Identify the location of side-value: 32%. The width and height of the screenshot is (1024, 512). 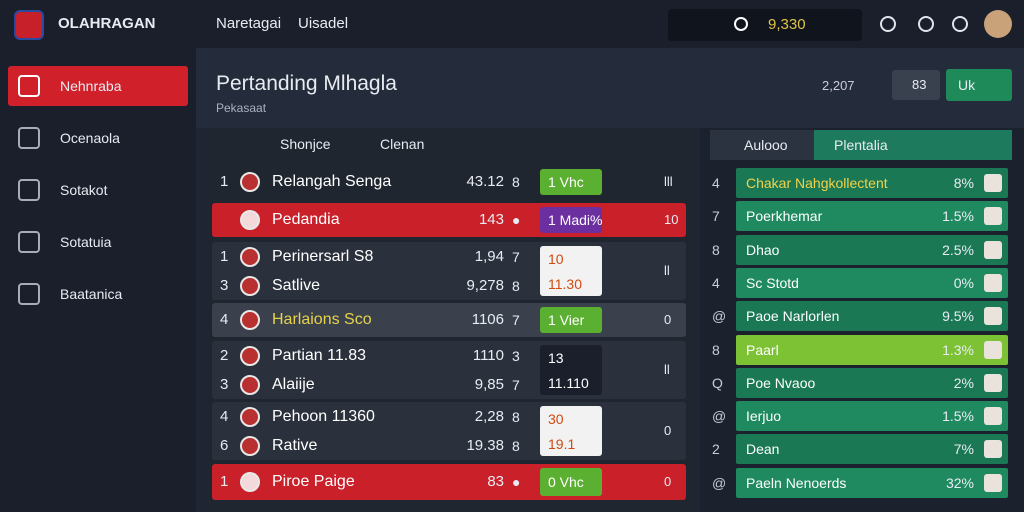
(959, 482).